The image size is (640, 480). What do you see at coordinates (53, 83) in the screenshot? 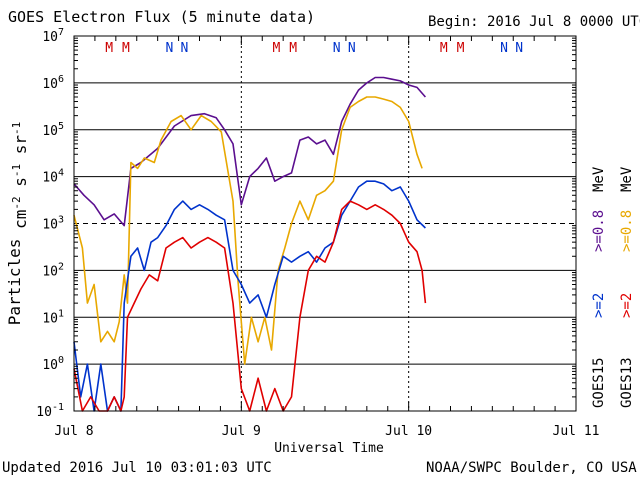
I see `y-tick-label: 10⁶` at bounding box center [53, 83].